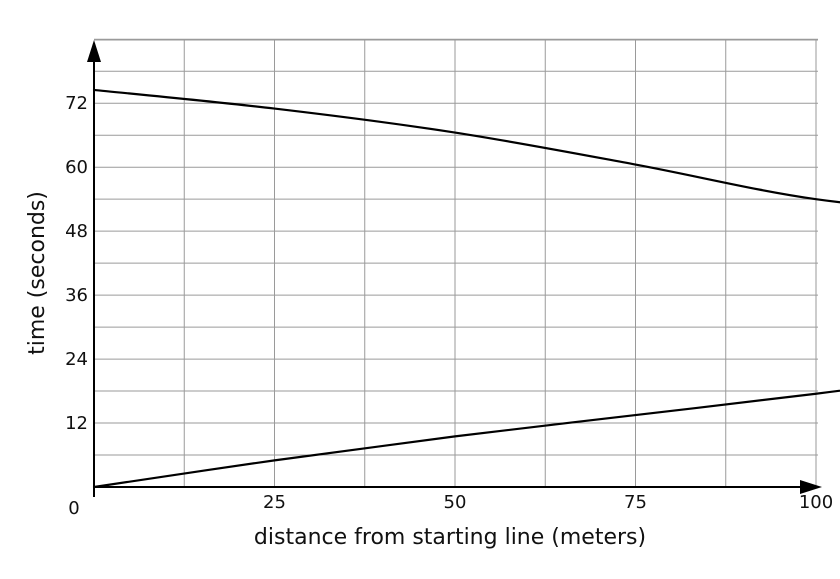 This screenshot has height=579, width=840. Describe the element at coordinates (76, 295) in the screenshot. I see `y-tick-label: 36` at that location.